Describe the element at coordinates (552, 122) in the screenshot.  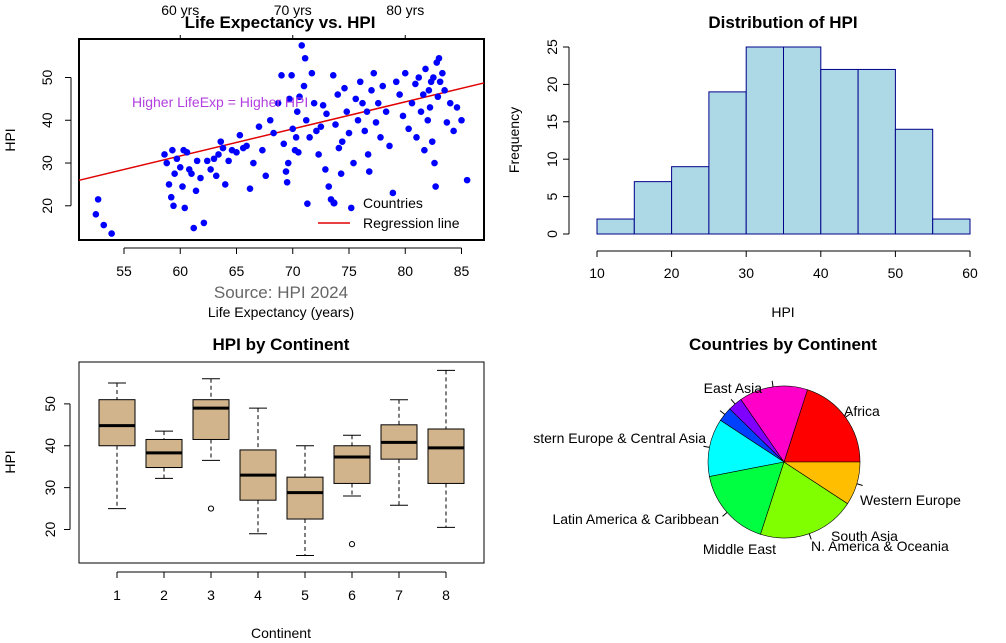
I see `histogram-y-tick-label: 15` at that location.